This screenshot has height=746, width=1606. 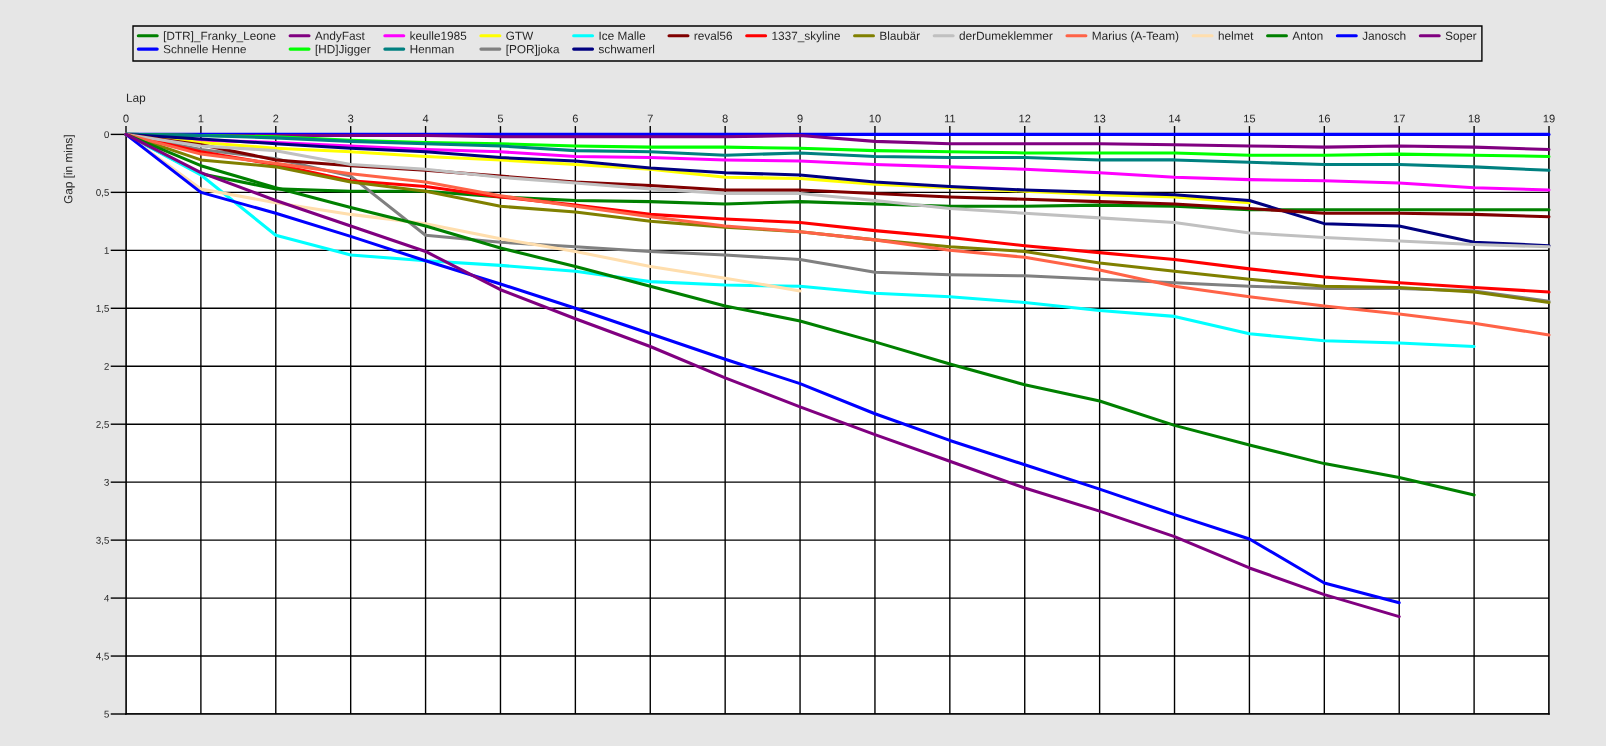 What do you see at coordinates (575, 118) in the screenshot?
I see `x-tick-label: 6` at bounding box center [575, 118].